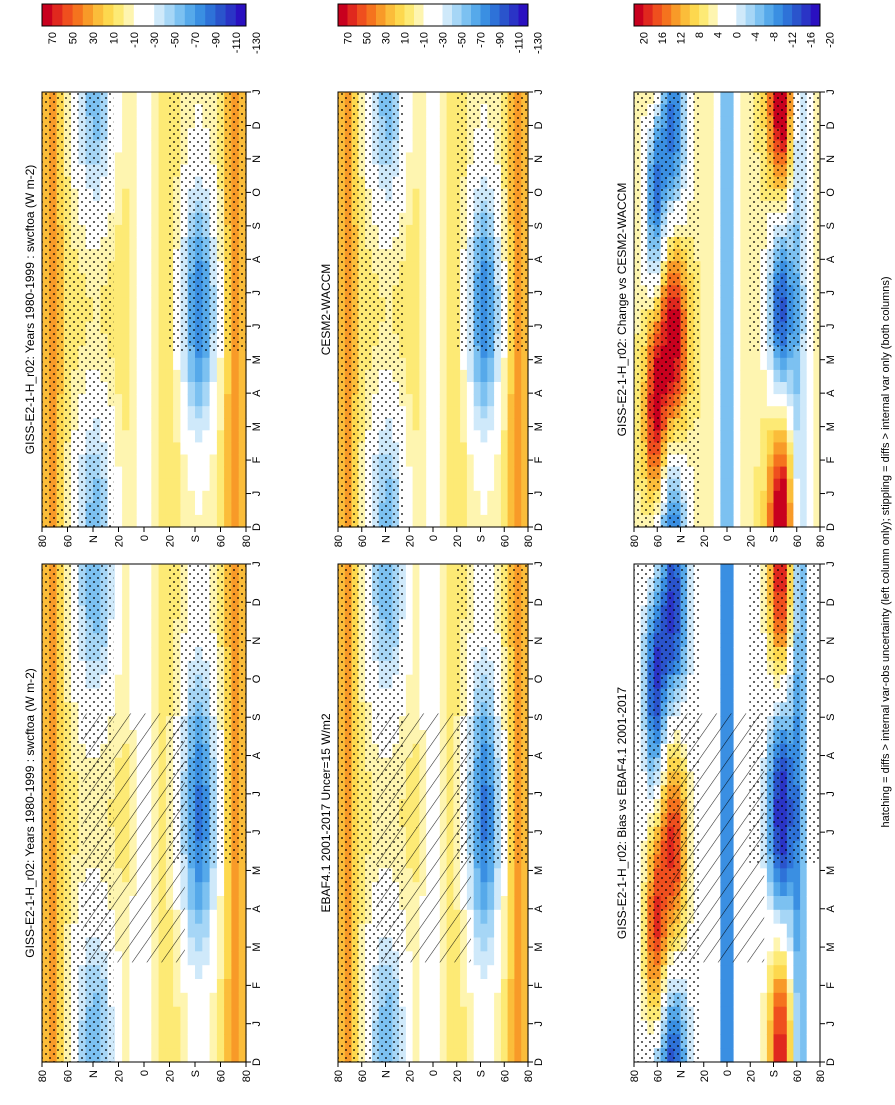  I want to click on y-tick-label: 20, so click(410, 541).